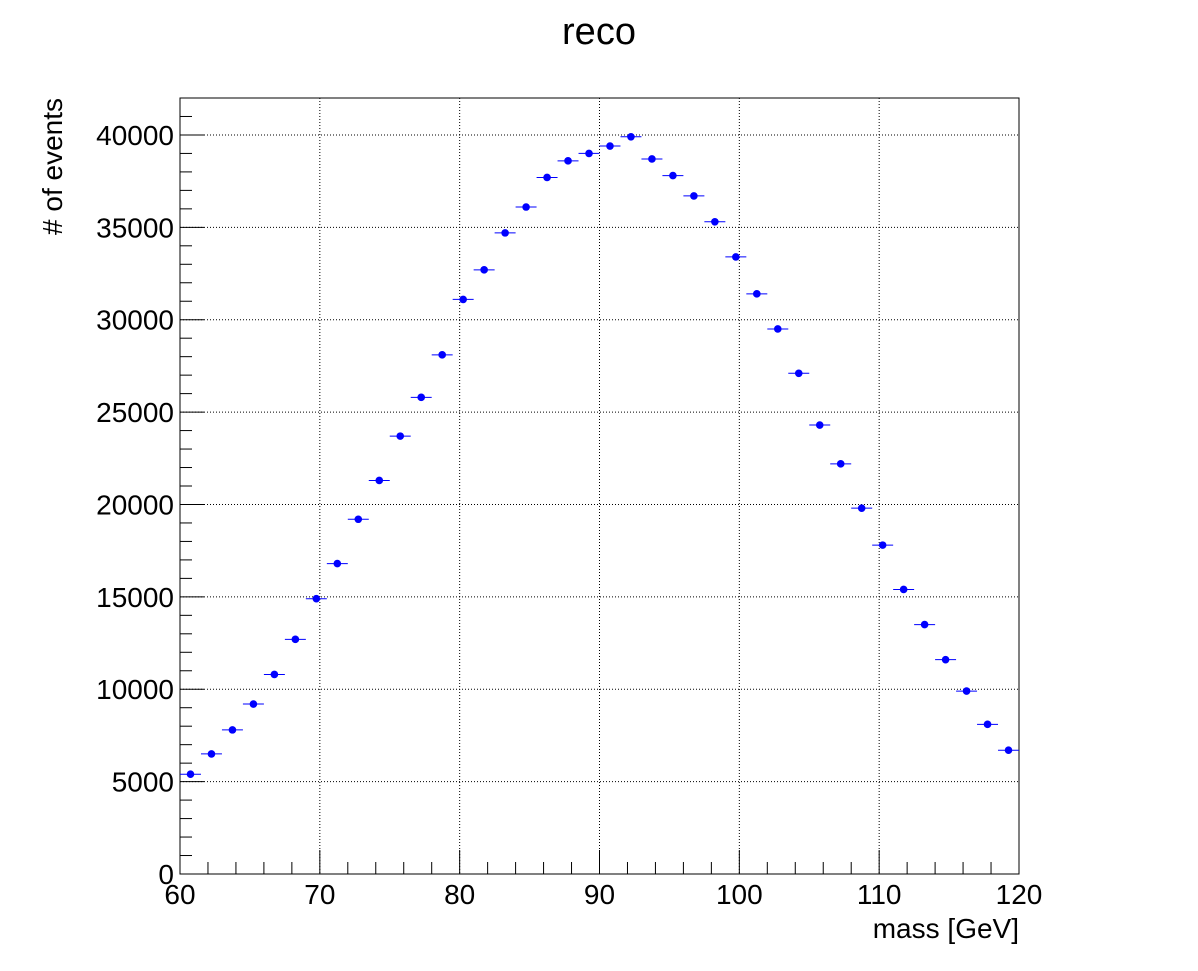 The image size is (1198, 971). I want to click on chart-title: reco, so click(599, 32).